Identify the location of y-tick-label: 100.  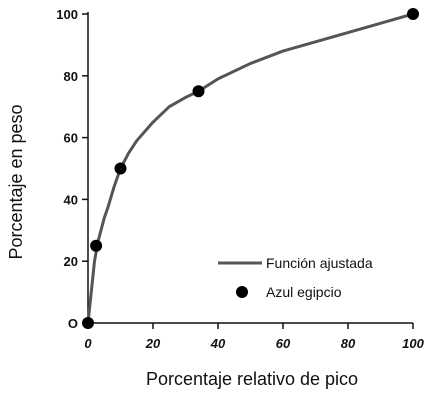
(67, 14).